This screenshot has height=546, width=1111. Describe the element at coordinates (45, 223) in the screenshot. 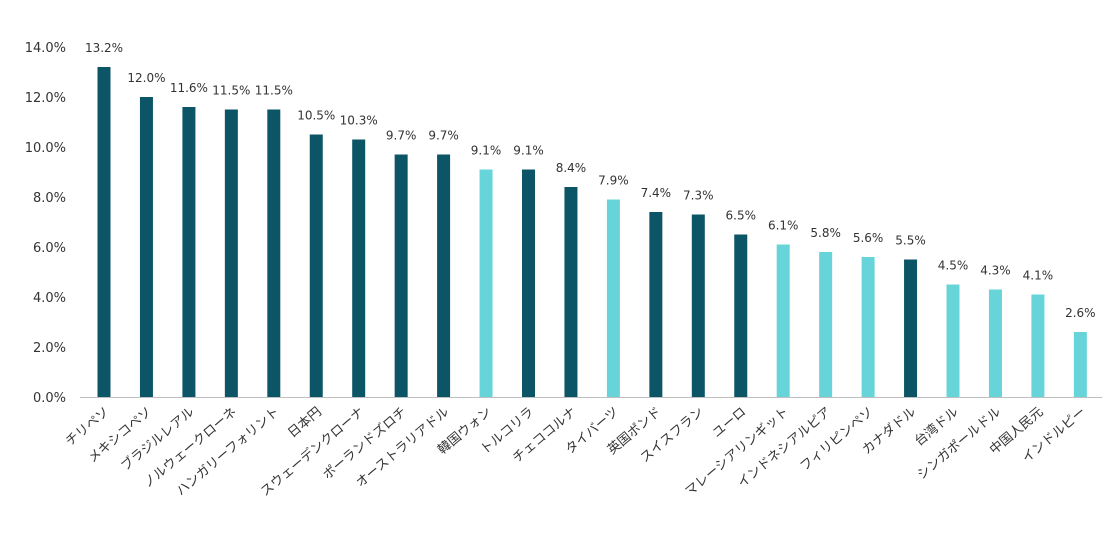

I see `y-axis: 0.0% 2.0% 4.0% 6.0% 8.0% 10.0% 12.0% 14.0%` at that location.